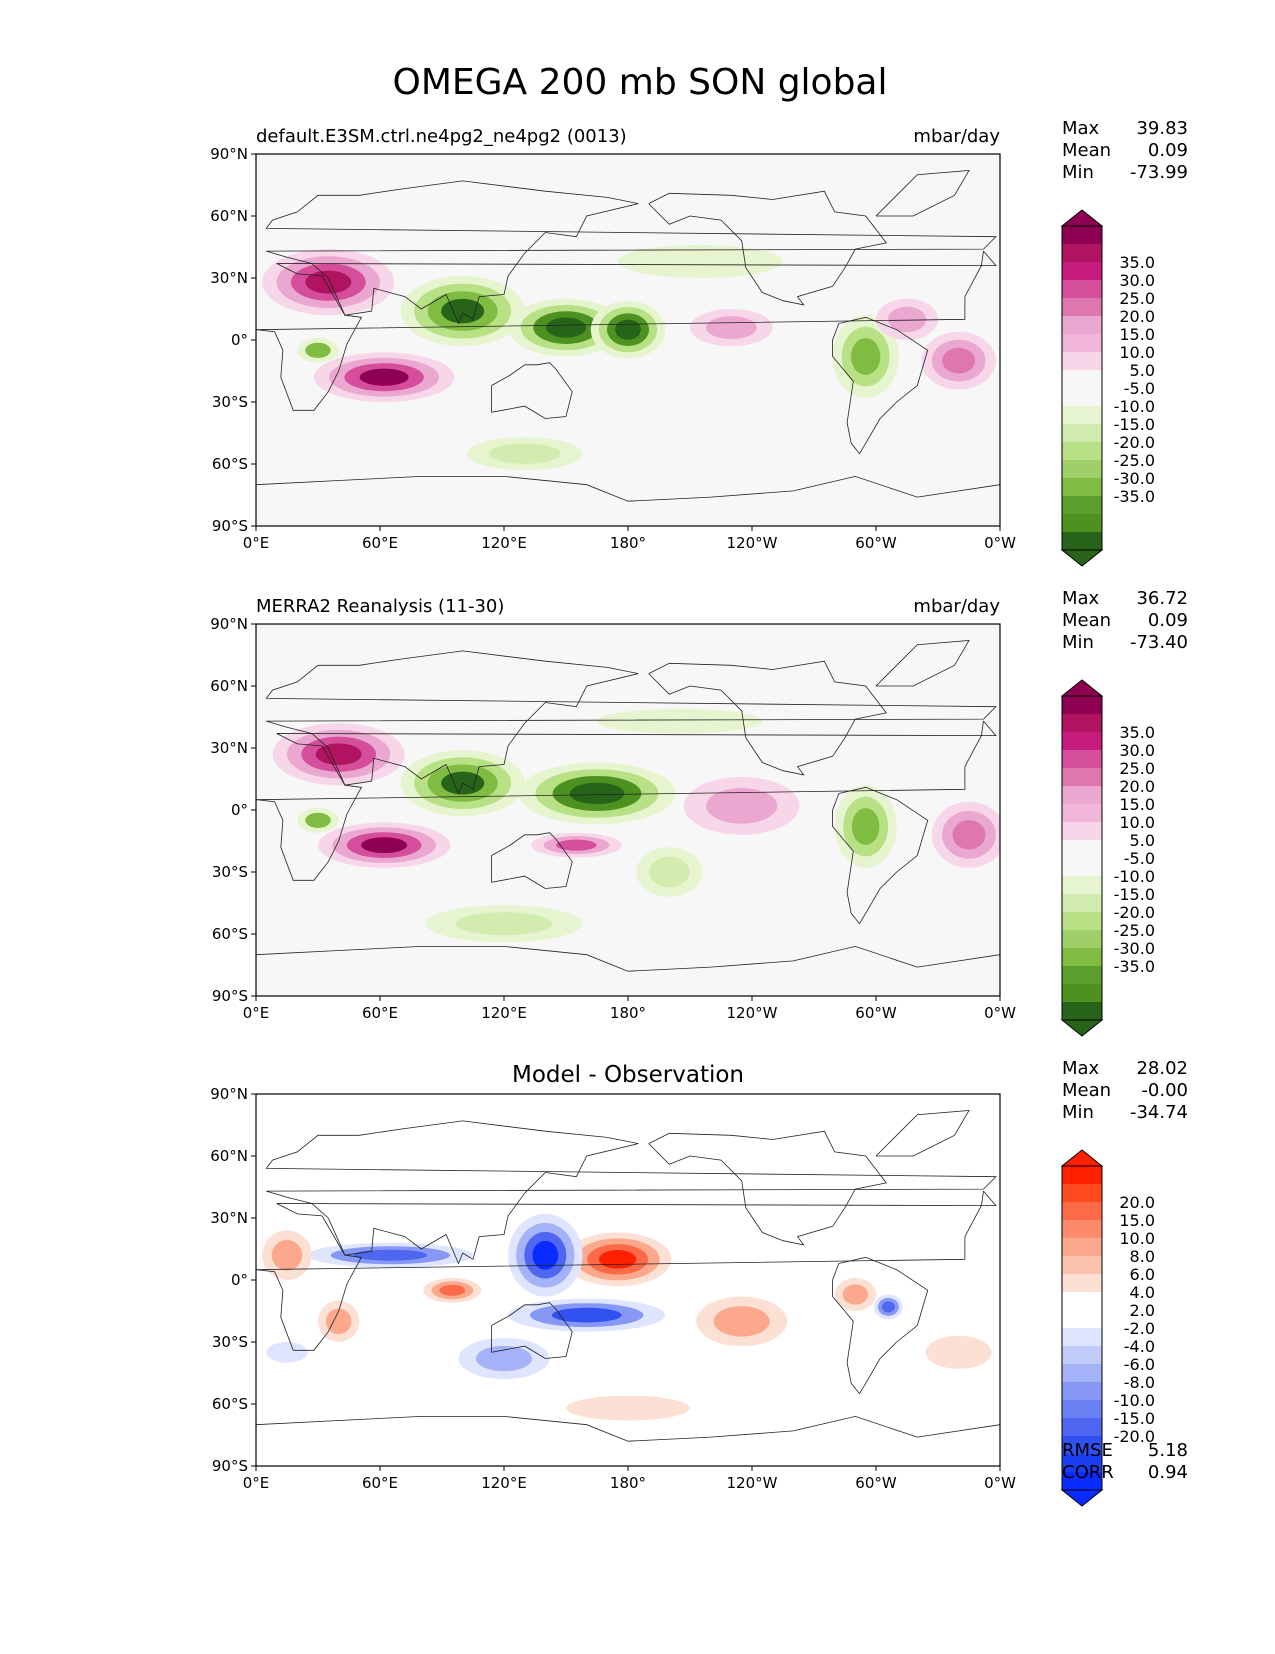 This screenshot has width=1275, height=1654. What do you see at coordinates (1142, 840) in the screenshot?
I see `colorbar-tick-label: 5.0` at bounding box center [1142, 840].